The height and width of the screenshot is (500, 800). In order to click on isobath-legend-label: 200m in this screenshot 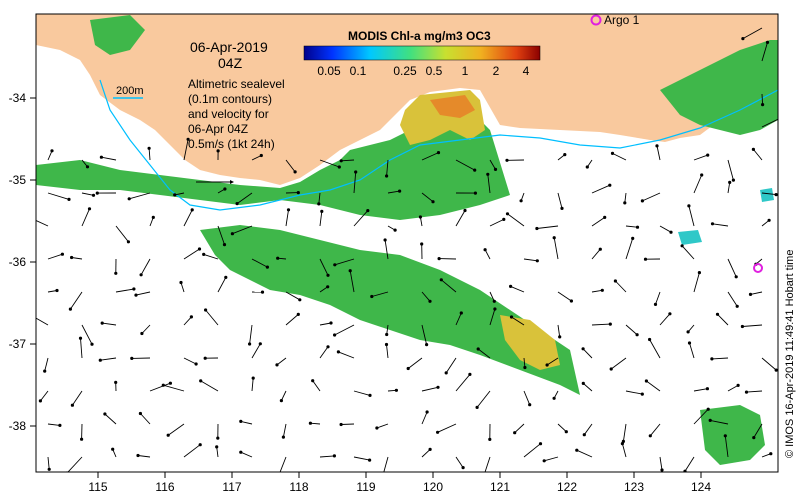, I will do `click(130, 91)`.